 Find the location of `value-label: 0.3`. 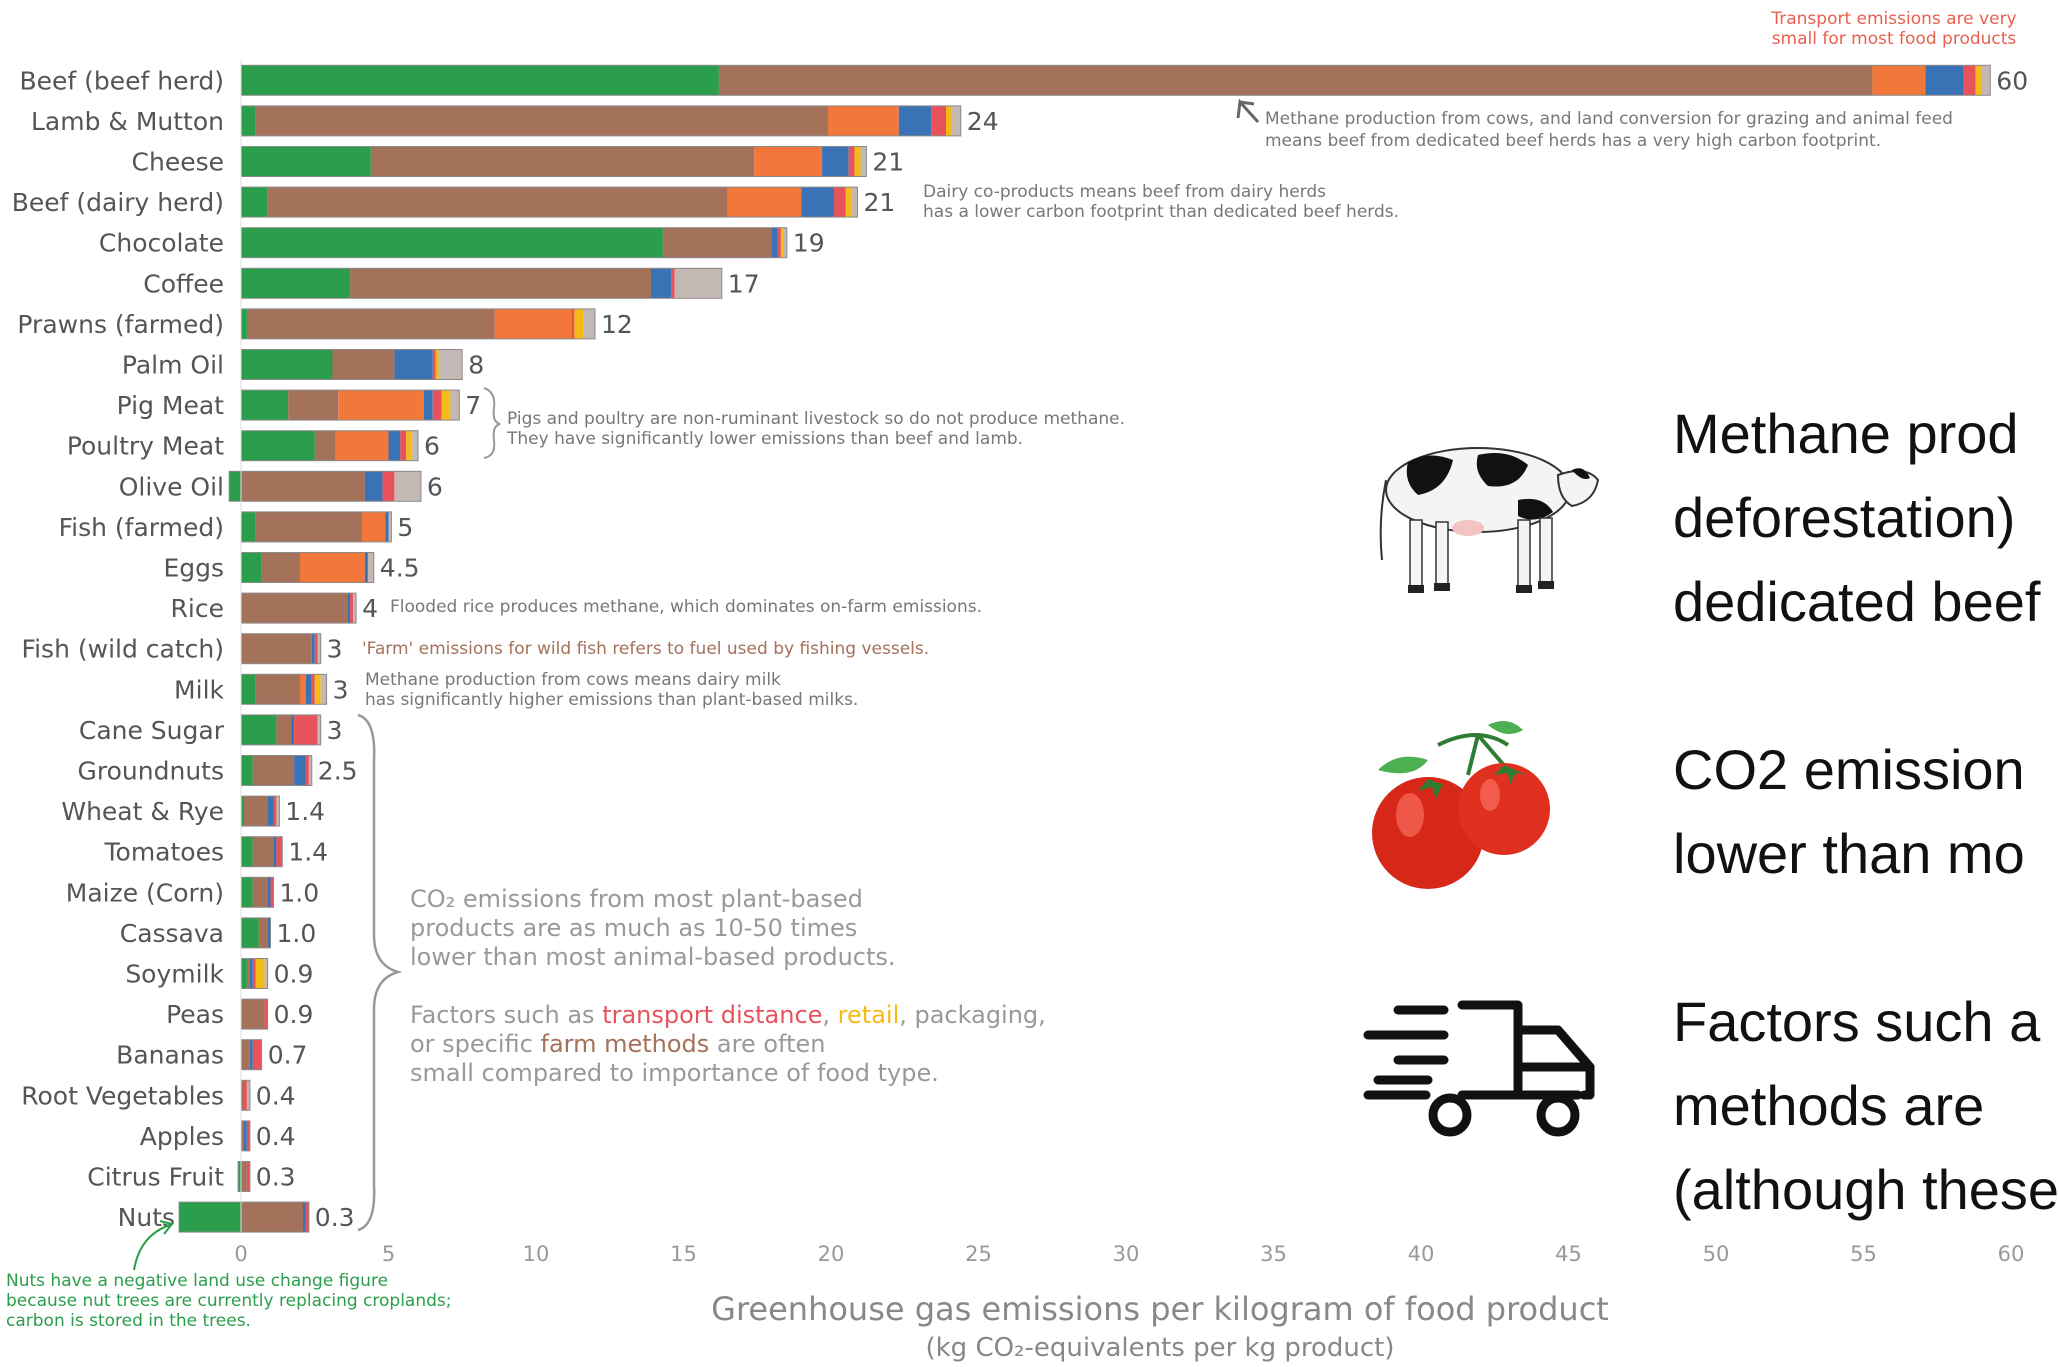

value-label: 0.3 is located at coordinates (276, 1177).